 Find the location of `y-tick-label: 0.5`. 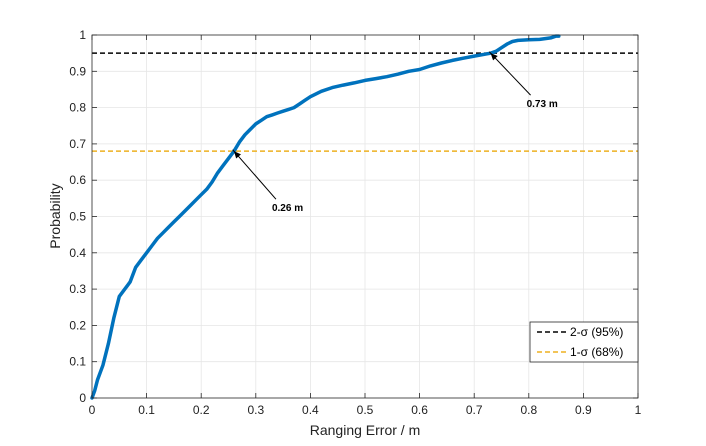

y-tick-label: 0.5 is located at coordinates (77, 217).